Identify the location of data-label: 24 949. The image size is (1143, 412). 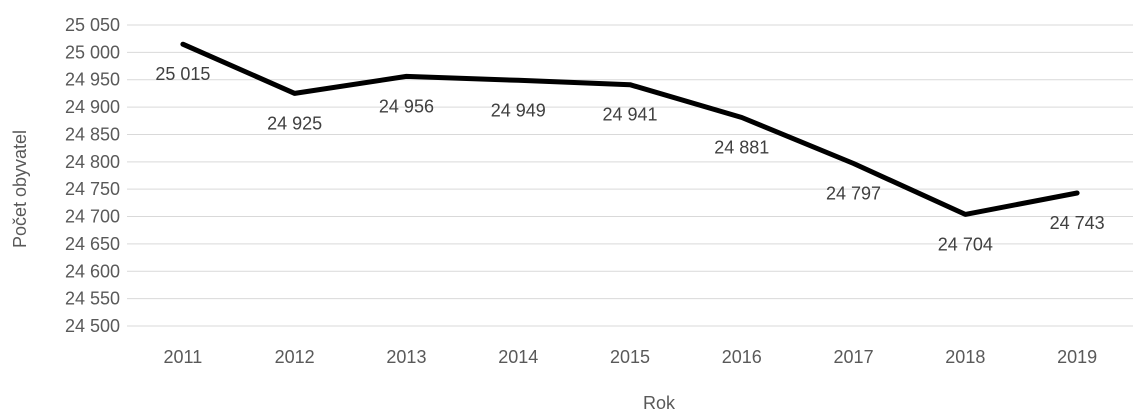
(518, 110).